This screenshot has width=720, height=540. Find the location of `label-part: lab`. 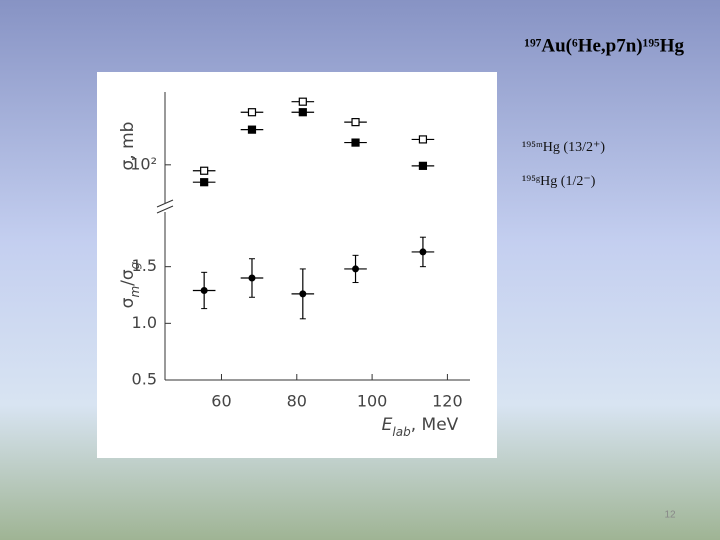

label-part: lab is located at coordinates (401, 432).